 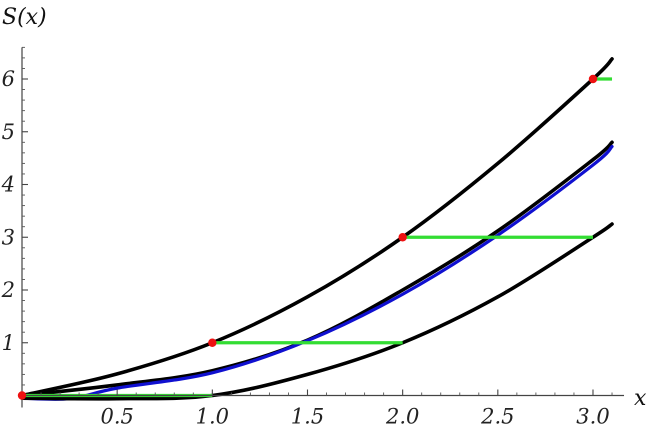 What do you see at coordinates (212, 417) in the screenshot?
I see `x-tick-label: 1.0` at bounding box center [212, 417].